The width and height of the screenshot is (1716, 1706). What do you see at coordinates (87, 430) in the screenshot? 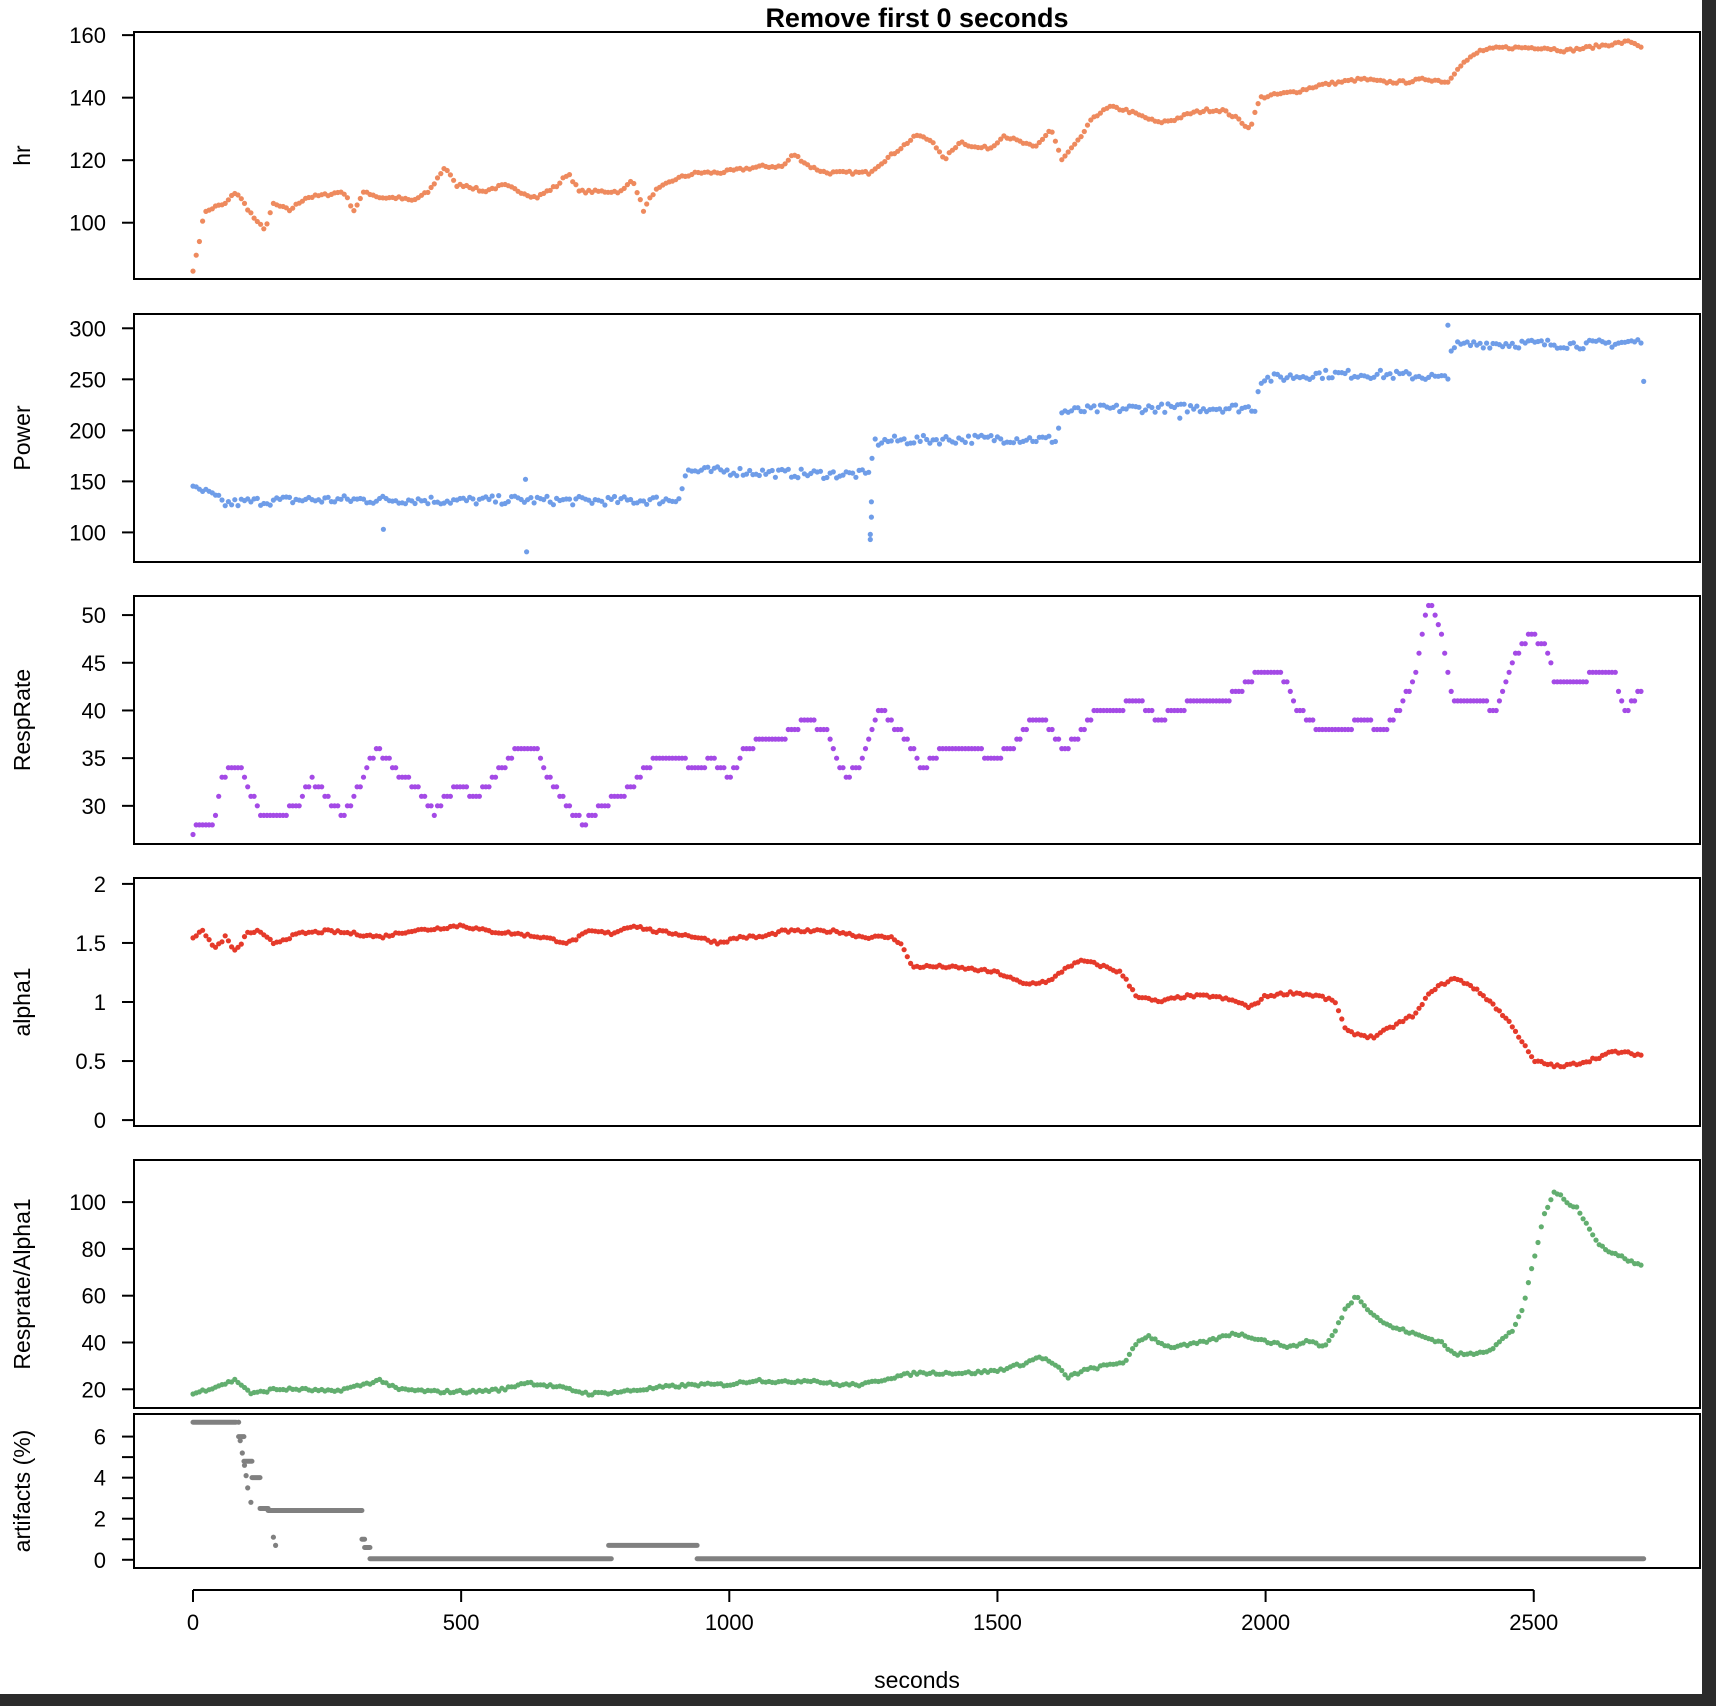
I see `y-tick-label: 200` at bounding box center [87, 430].